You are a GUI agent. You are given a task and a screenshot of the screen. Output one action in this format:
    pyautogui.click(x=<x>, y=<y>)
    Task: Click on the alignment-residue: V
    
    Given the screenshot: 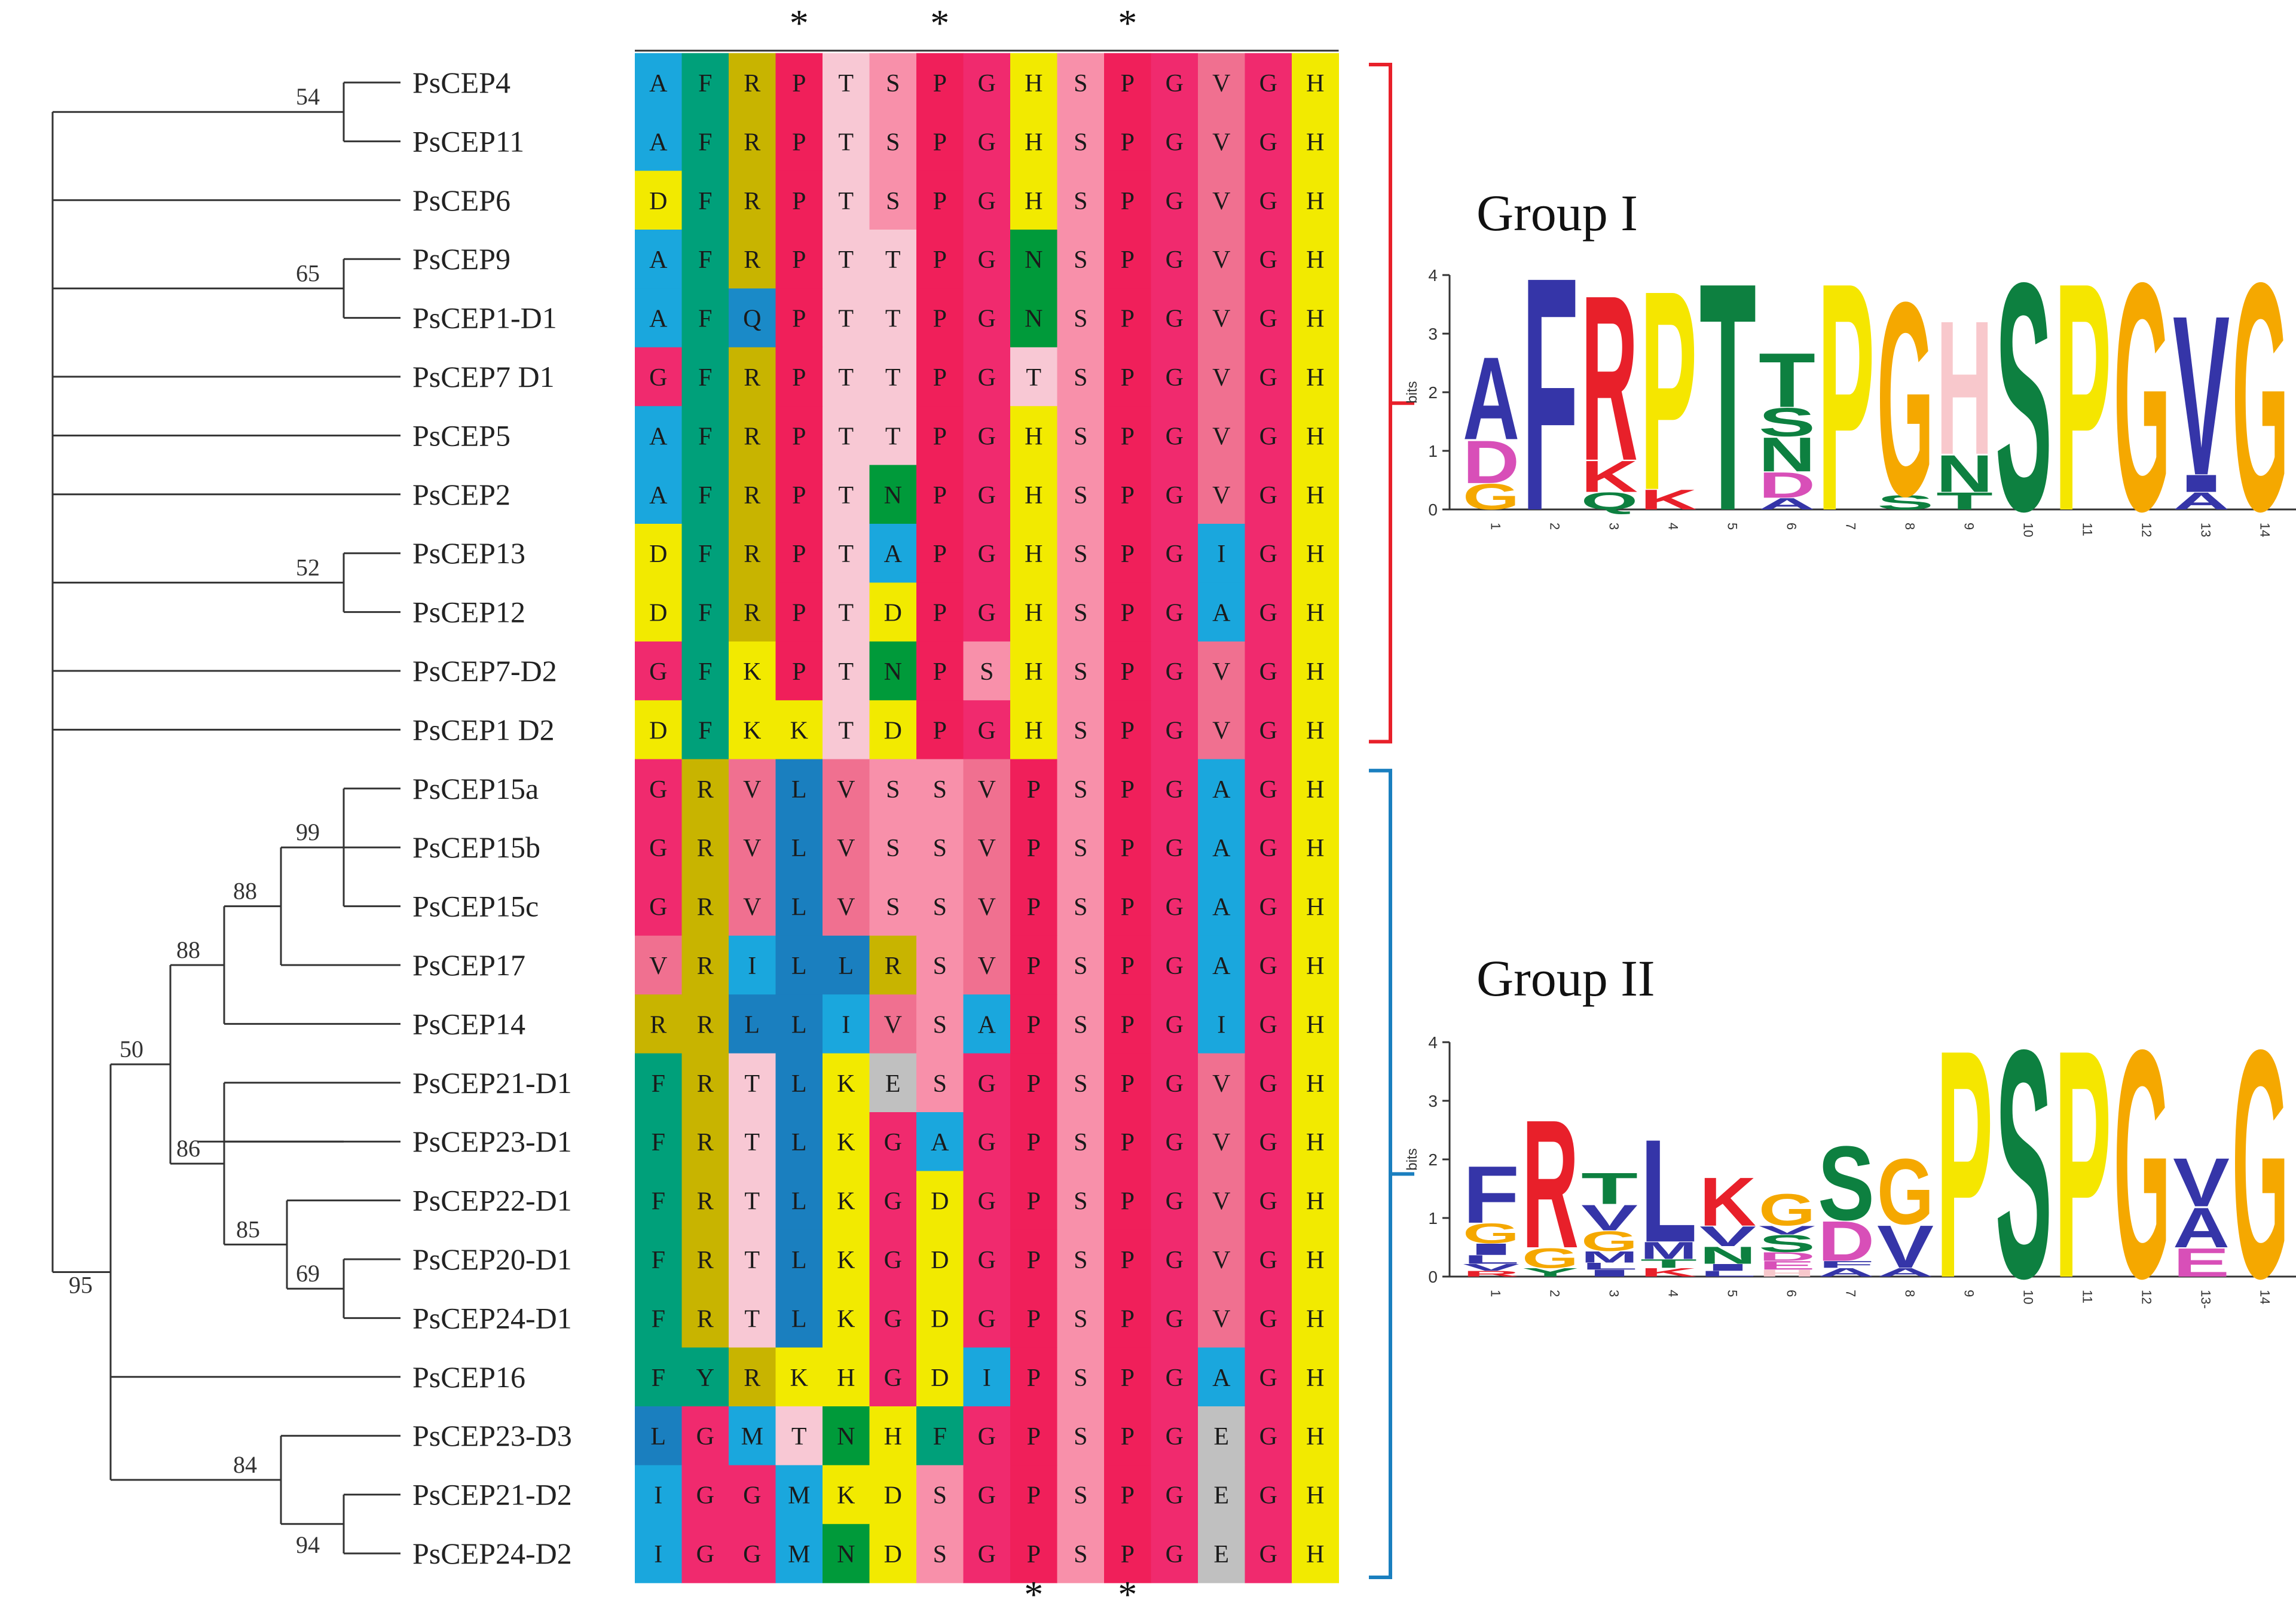 What is the action you would take?
    pyautogui.click(x=987, y=966)
    